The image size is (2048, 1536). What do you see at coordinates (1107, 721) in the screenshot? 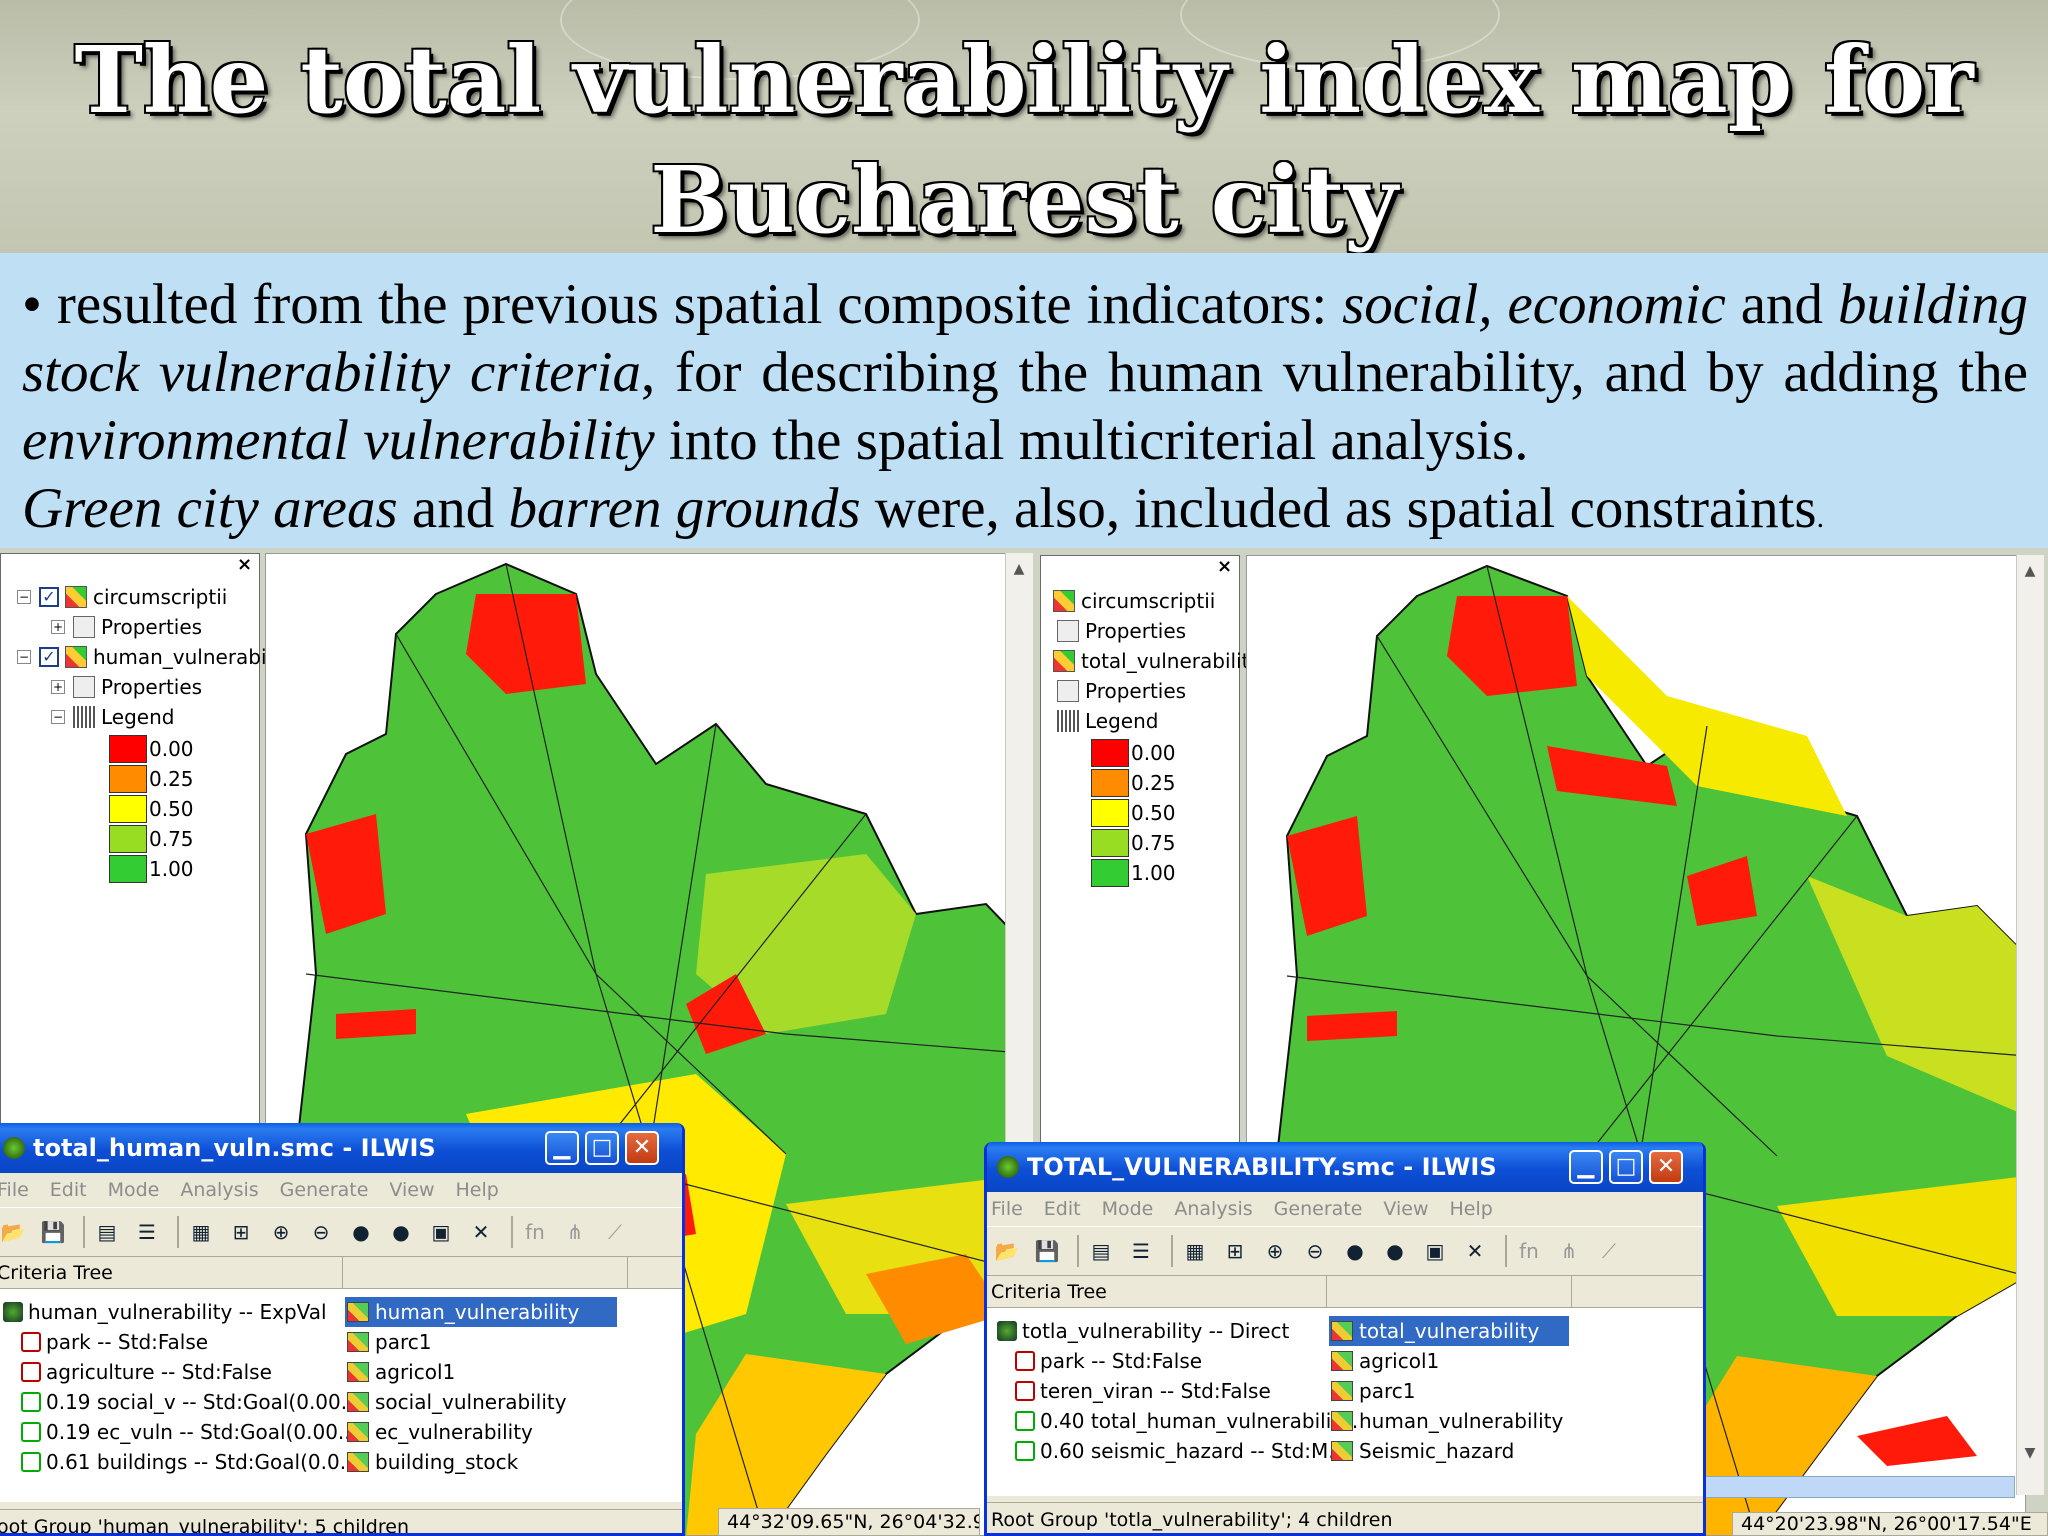
I see `legend-row: Legend` at bounding box center [1107, 721].